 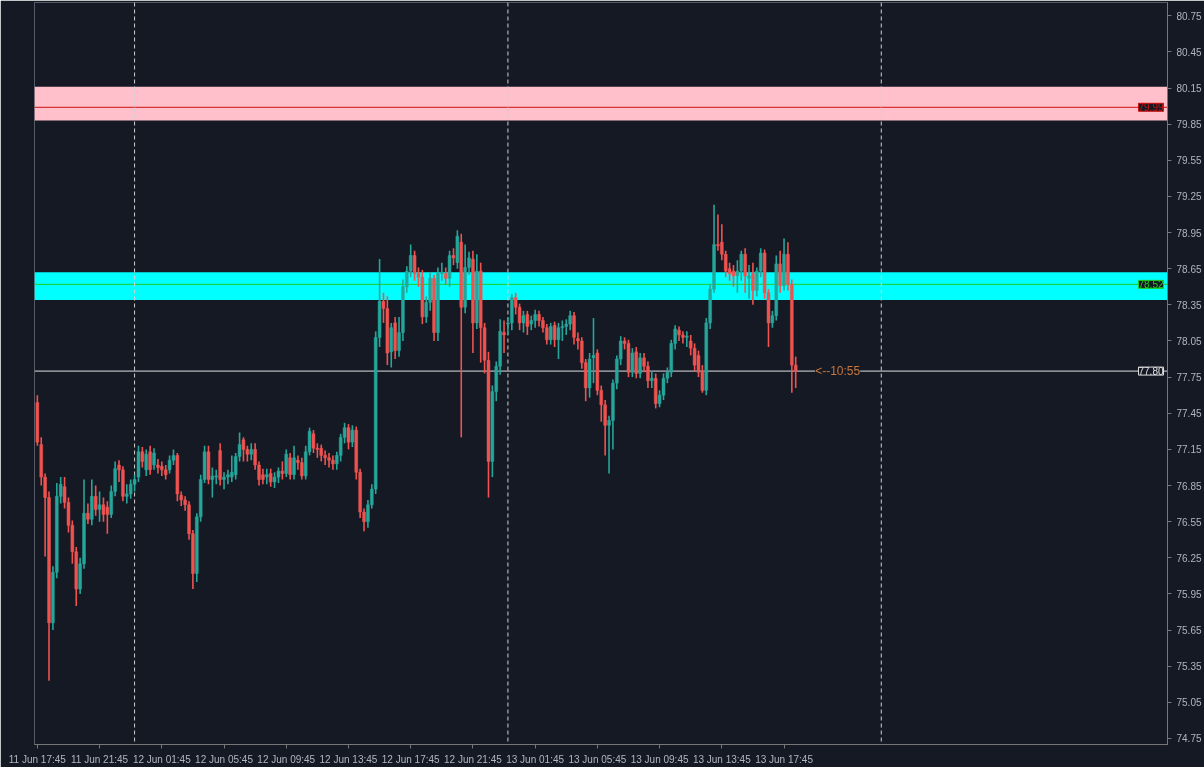 I want to click on x-tick-label: 12 Jun 01:45, so click(x=162, y=759).